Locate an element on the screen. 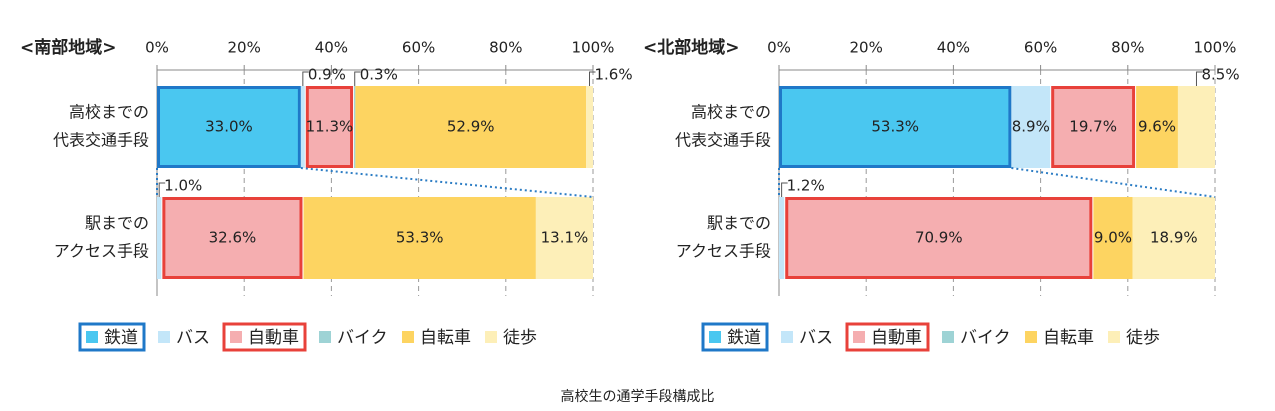 This screenshot has height=411, width=1275. chart-title: <北部地域> is located at coordinates (691, 47).